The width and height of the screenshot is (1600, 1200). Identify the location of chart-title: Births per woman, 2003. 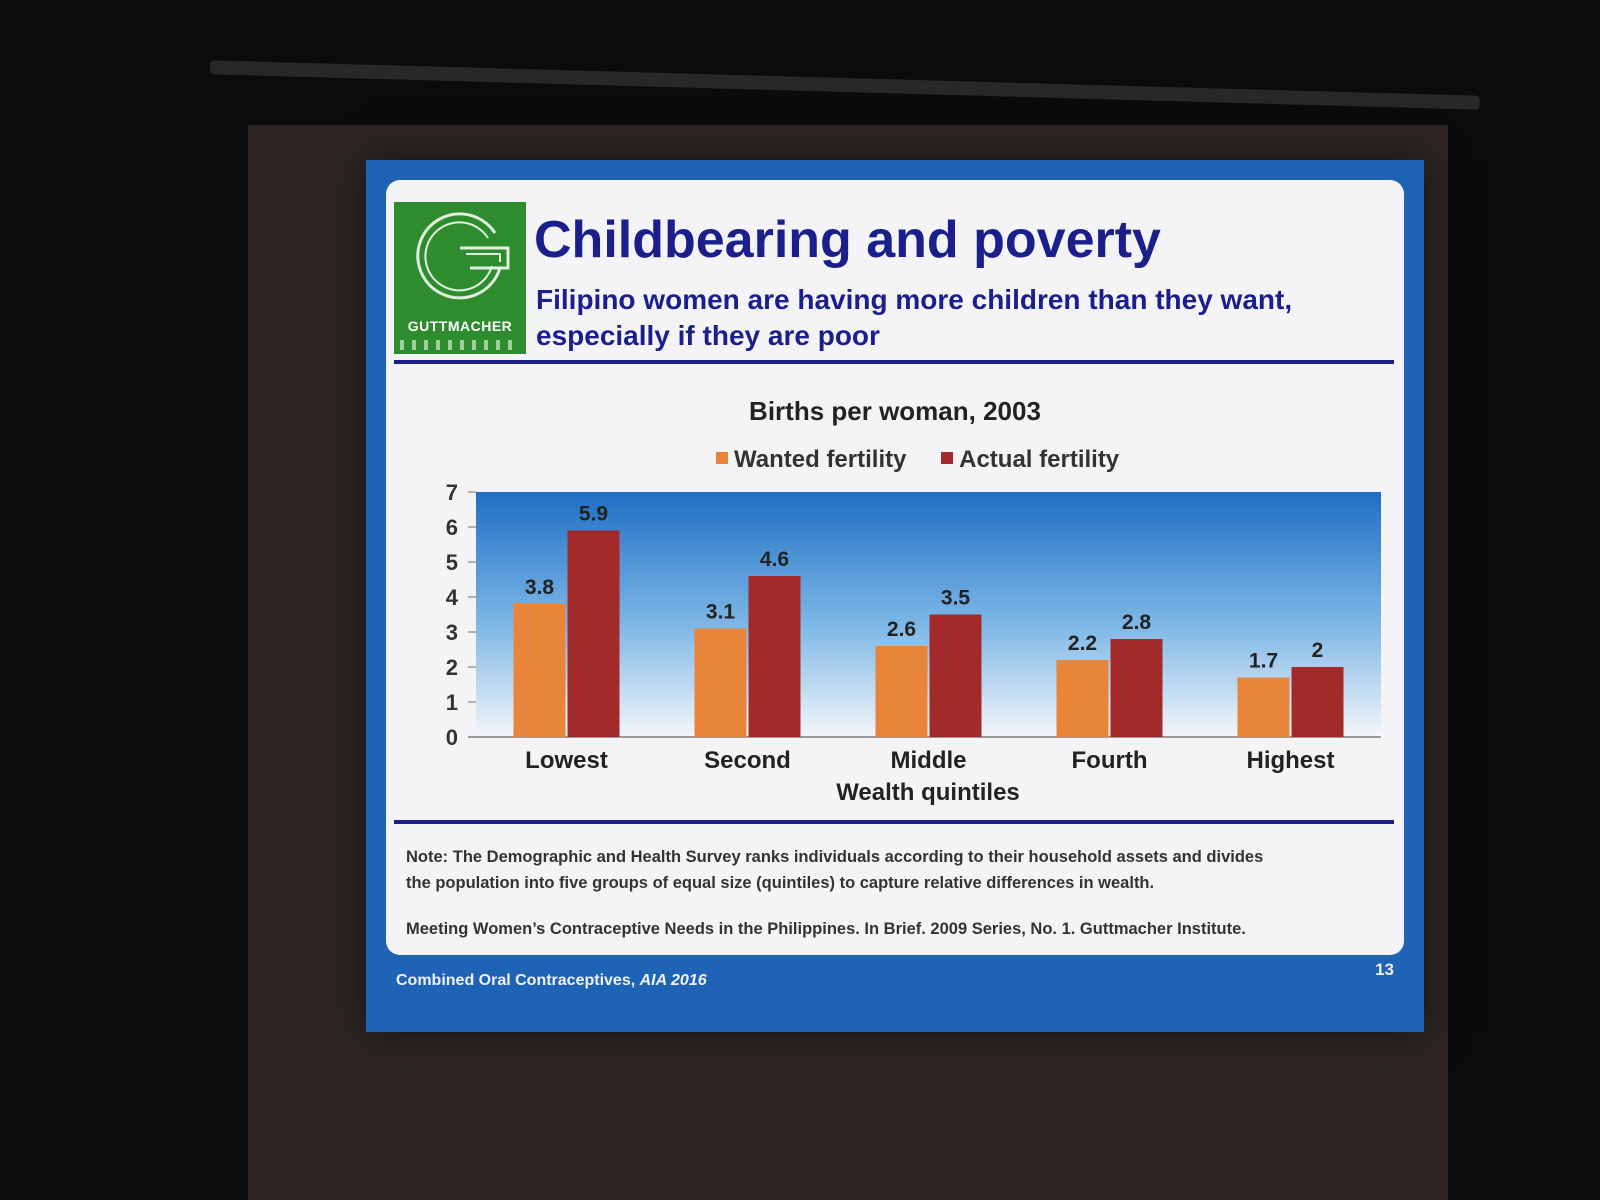
(895, 411).